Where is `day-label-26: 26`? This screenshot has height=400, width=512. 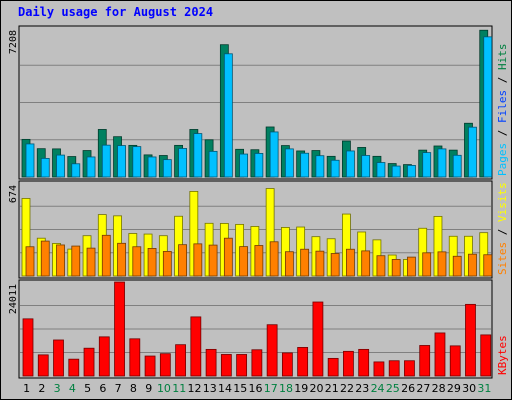 day-label-26: 26 is located at coordinates (408, 388).